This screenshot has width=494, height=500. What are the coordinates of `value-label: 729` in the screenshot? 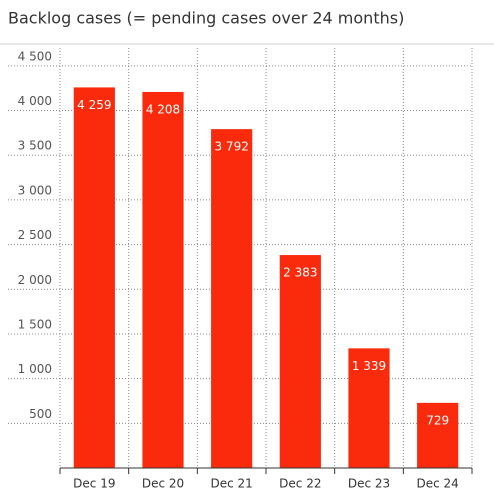 It's located at (437, 420).